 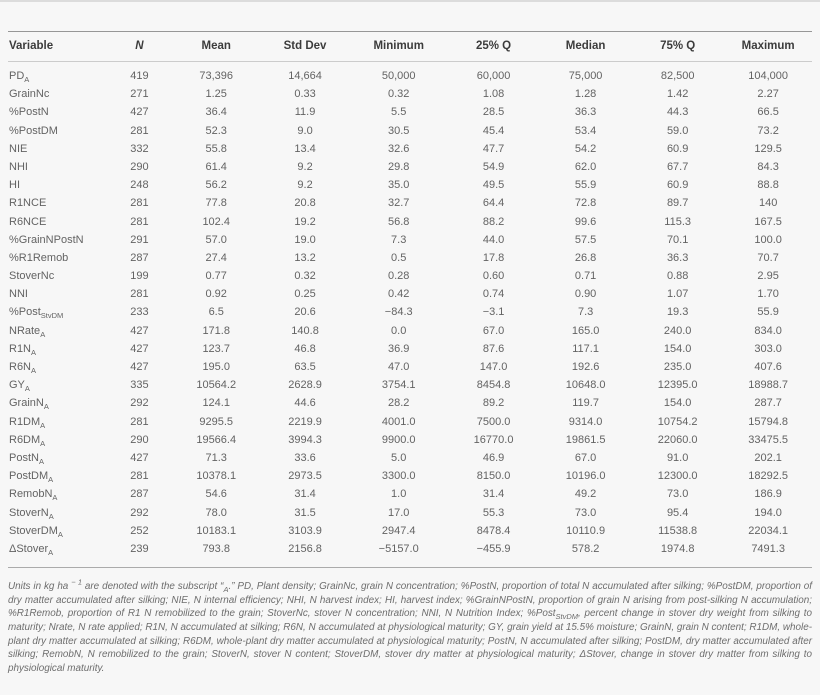 What do you see at coordinates (410, 186) in the screenshot?
I see `table-row: HI 248 56.2 9.2 35.0 49.5 55.9 60.9 88.8` at bounding box center [410, 186].